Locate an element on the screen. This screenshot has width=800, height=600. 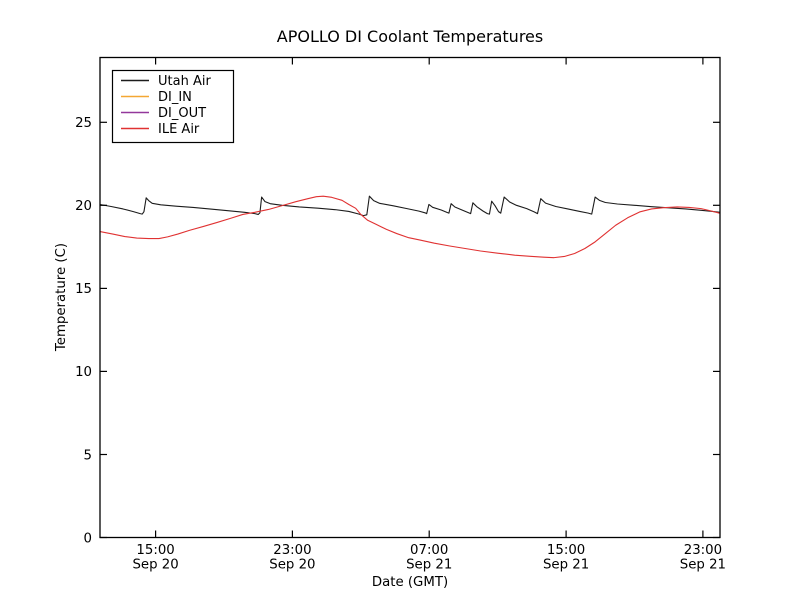
y-tick-label: 0 is located at coordinates (88, 538).